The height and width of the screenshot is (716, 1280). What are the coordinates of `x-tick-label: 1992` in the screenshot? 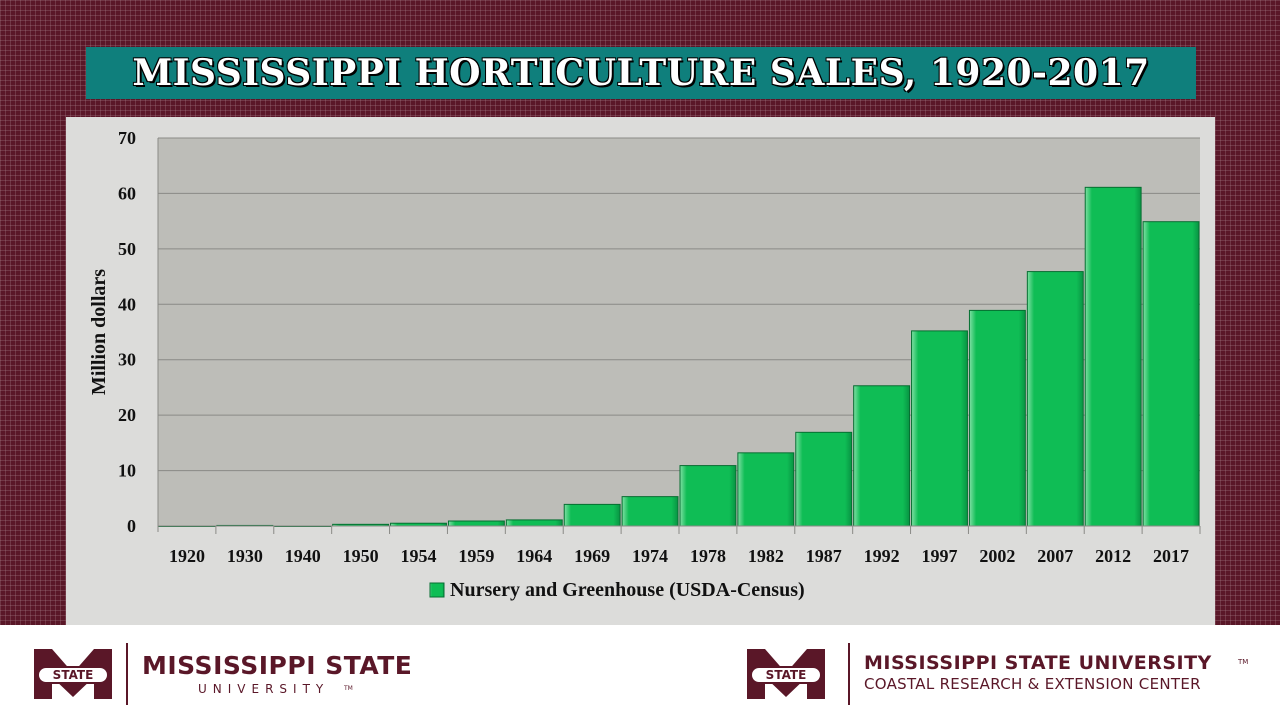 It's located at (882, 556).